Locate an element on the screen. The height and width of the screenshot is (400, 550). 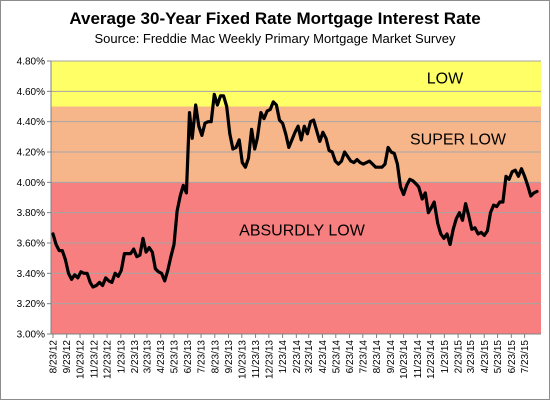
band-label-2: ABSURDLY LOW is located at coordinates (302, 230).